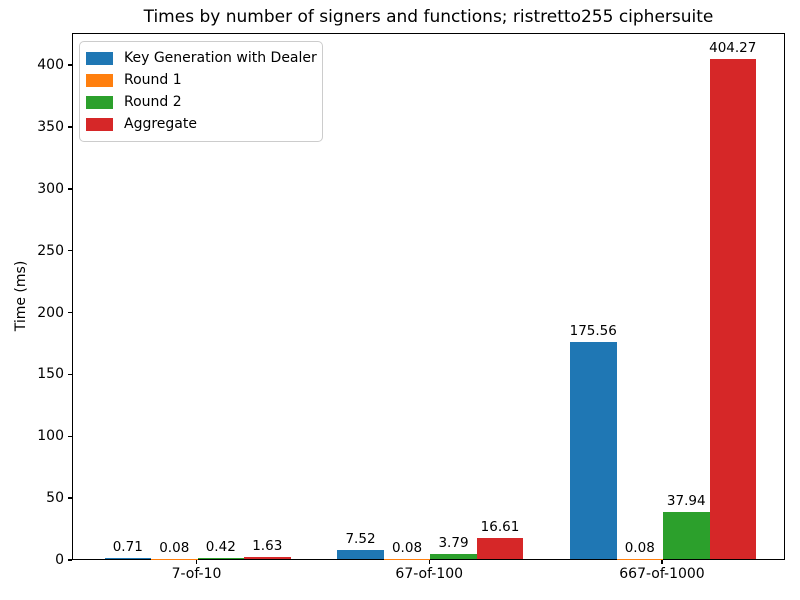 Image resolution: width=800 pixels, height=600 pixels. I want to click on bar-value-label: 16.61, so click(500, 527).